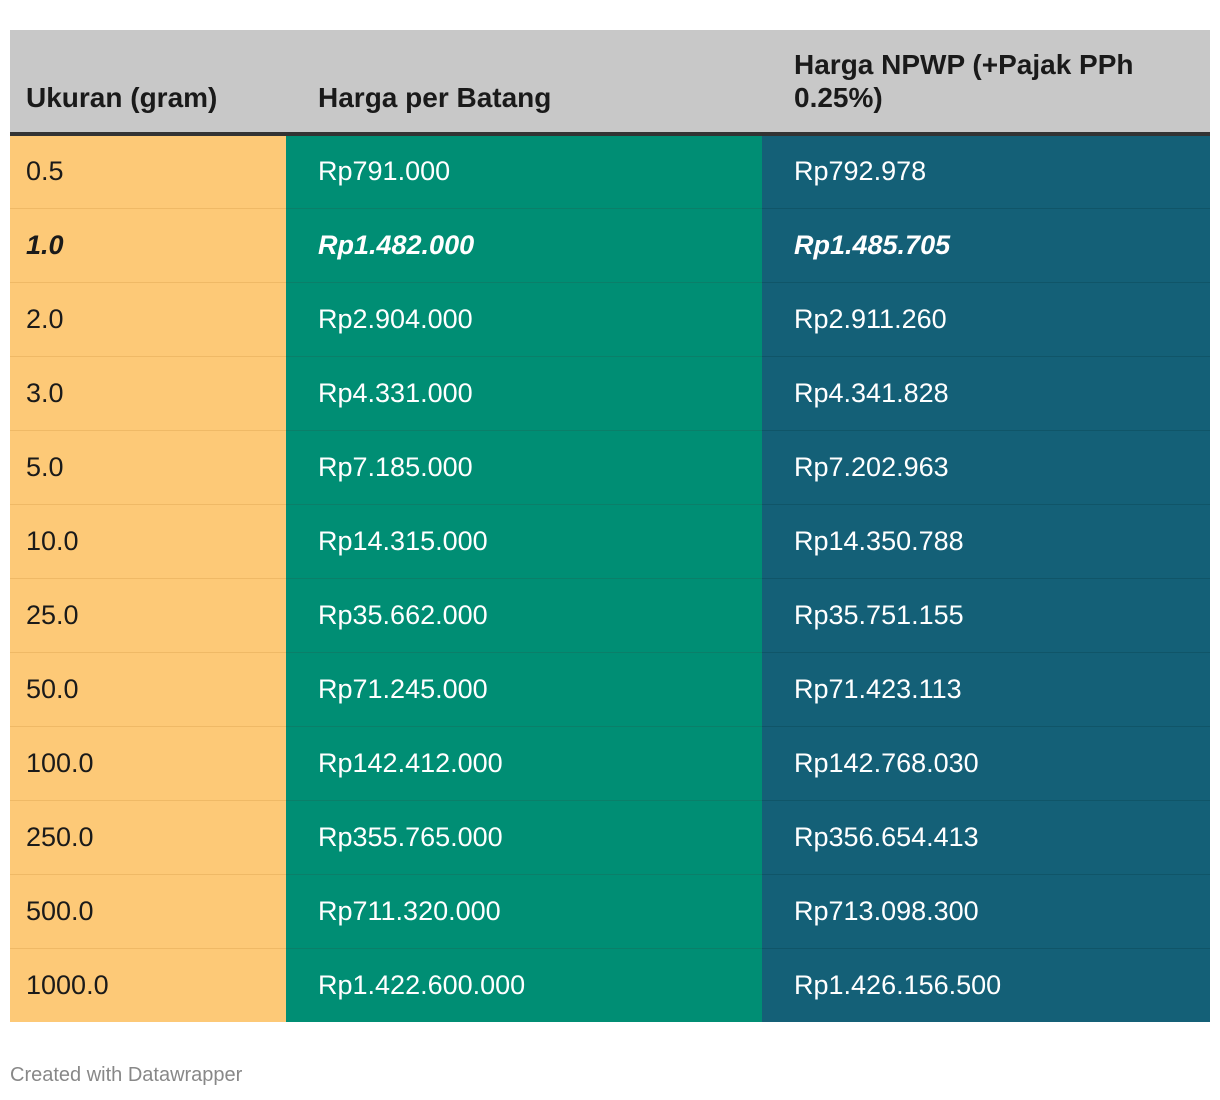 Image resolution: width=1220 pixels, height=1100 pixels. What do you see at coordinates (524, 245) in the screenshot?
I see `price-cell: Rp1.482.000` at bounding box center [524, 245].